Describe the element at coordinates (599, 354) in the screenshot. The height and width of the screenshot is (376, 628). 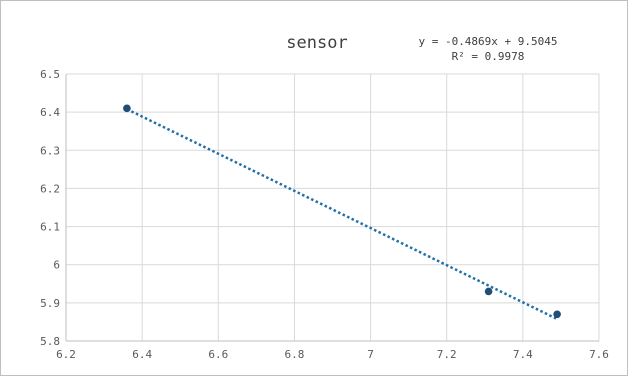
I see `x-tick-label: 7.6` at that location.